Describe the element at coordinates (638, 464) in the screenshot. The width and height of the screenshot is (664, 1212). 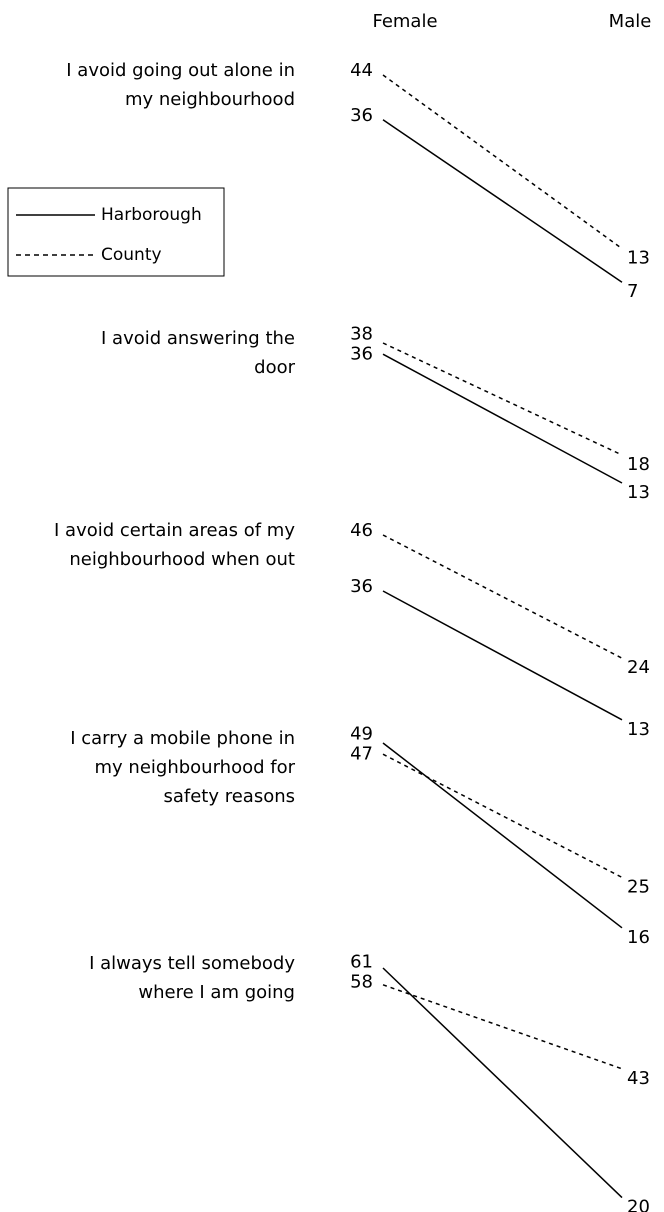
I see `value-label: 18` at that location.